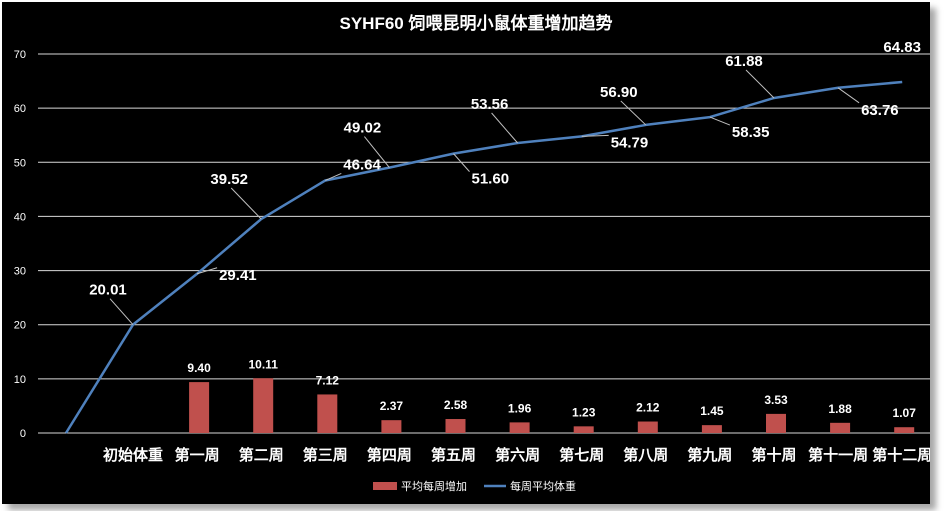 The width and height of the screenshot is (950, 511). What do you see at coordinates (744, 61) in the screenshot?
I see `line-value-label: 61.88` at bounding box center [744, 61].